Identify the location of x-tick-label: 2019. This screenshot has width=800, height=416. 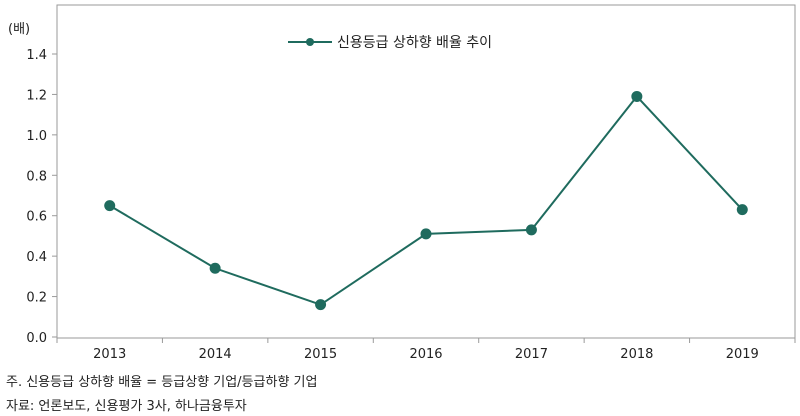
(742, 354).